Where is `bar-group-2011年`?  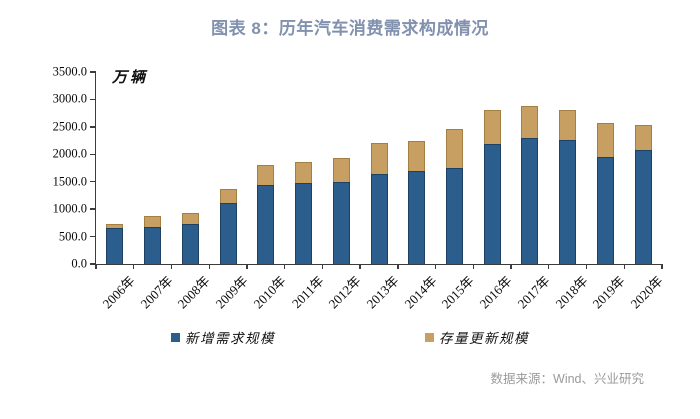
bar-group-2011年 is located at coordinates (304, 213).